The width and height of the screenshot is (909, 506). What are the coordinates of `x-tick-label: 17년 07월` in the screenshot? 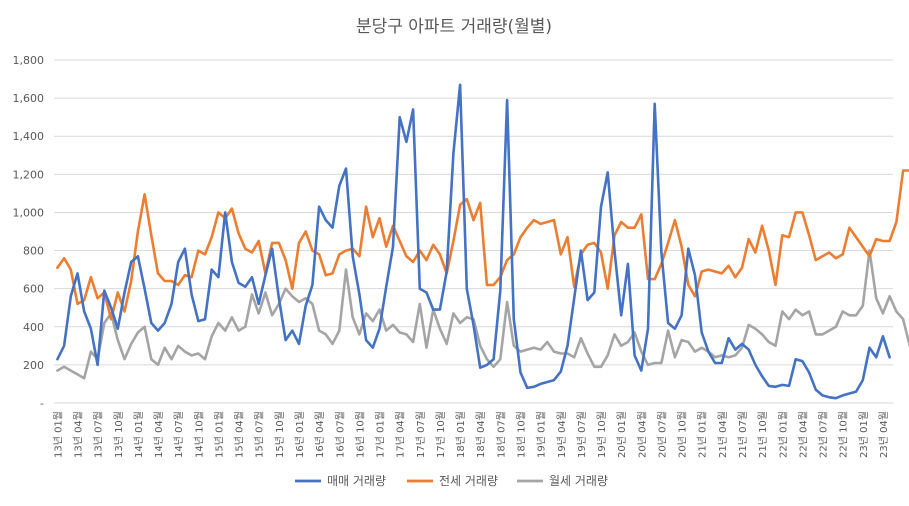 It's located at (421, 434).